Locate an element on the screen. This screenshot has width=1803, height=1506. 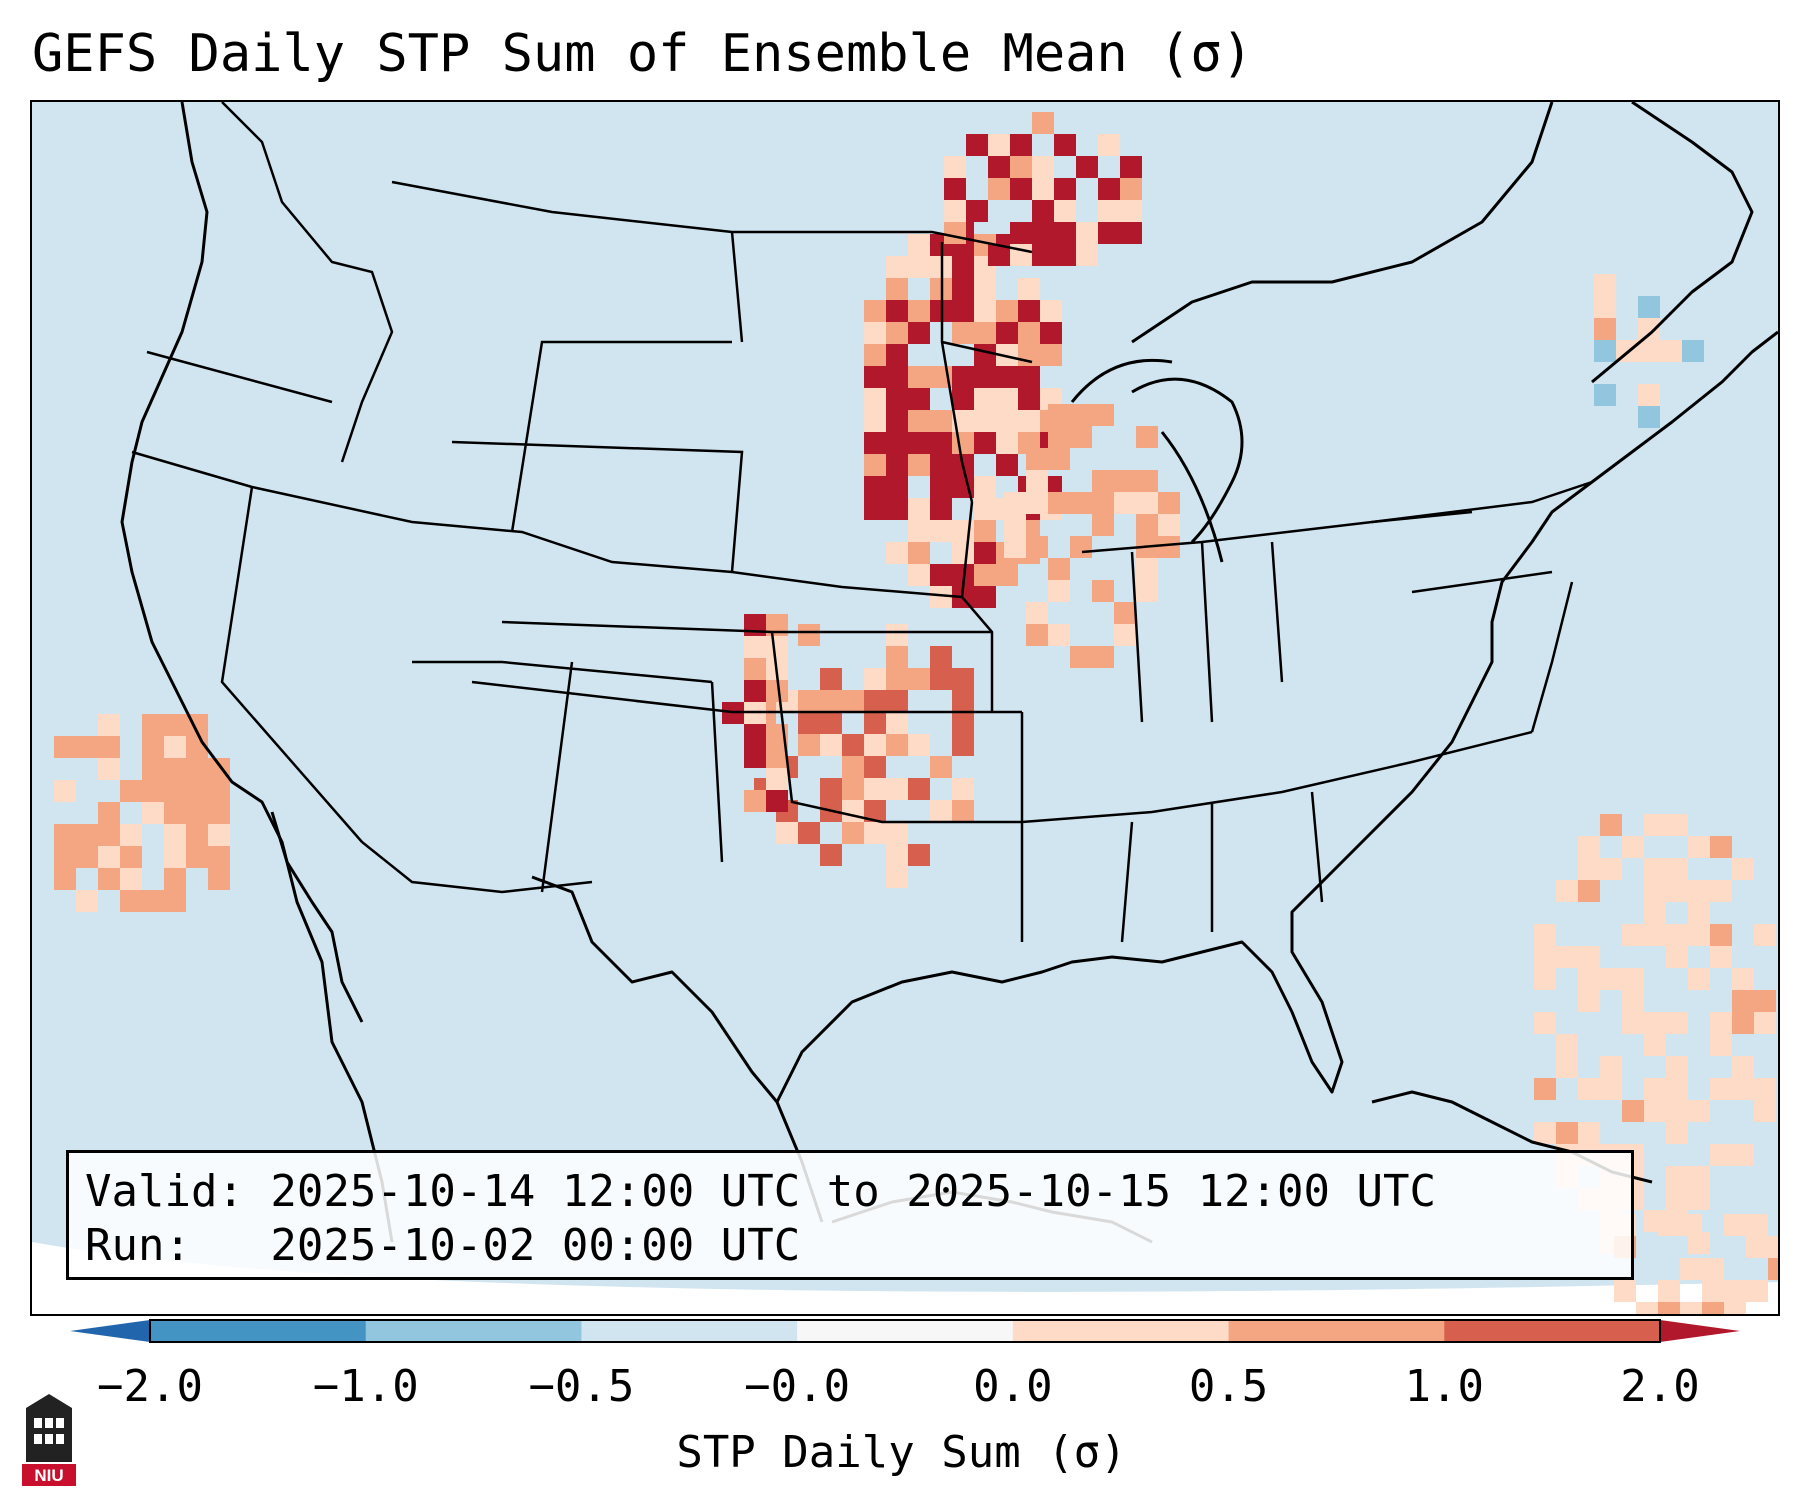
ohio-valley is located at coordinates (1277, 616).